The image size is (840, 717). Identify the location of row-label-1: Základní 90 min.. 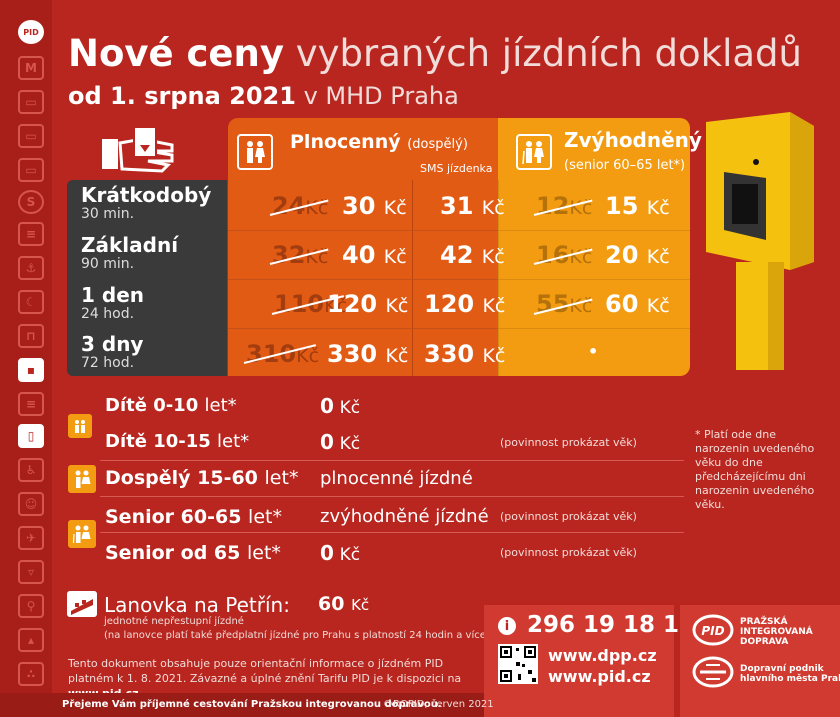
(129, 253).